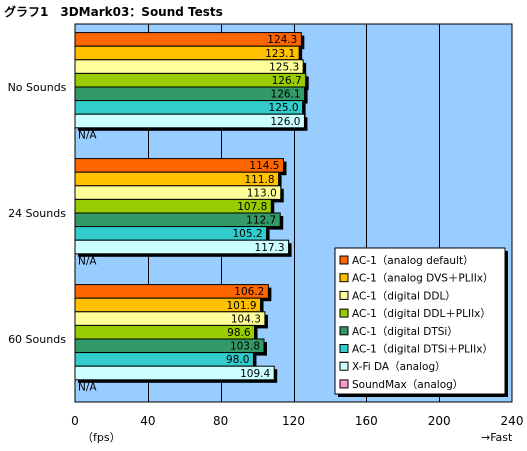 The image size is (527, 451). Describe the element at coordinates (75, 421) in the screenshot. I see `x-tick-label: 0` at that location.